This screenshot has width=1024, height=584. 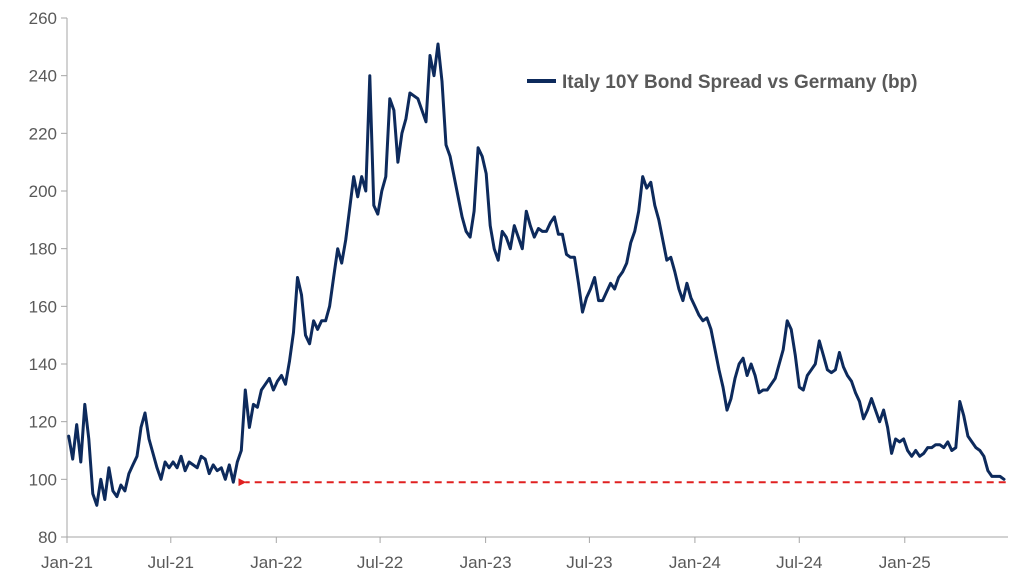 What do you see at coordinates (739, 82) in the screenshot?
I see `legend-label: Italy 10Y Bond Spread vs Germany (bp)` at bounding box center [739, 82].